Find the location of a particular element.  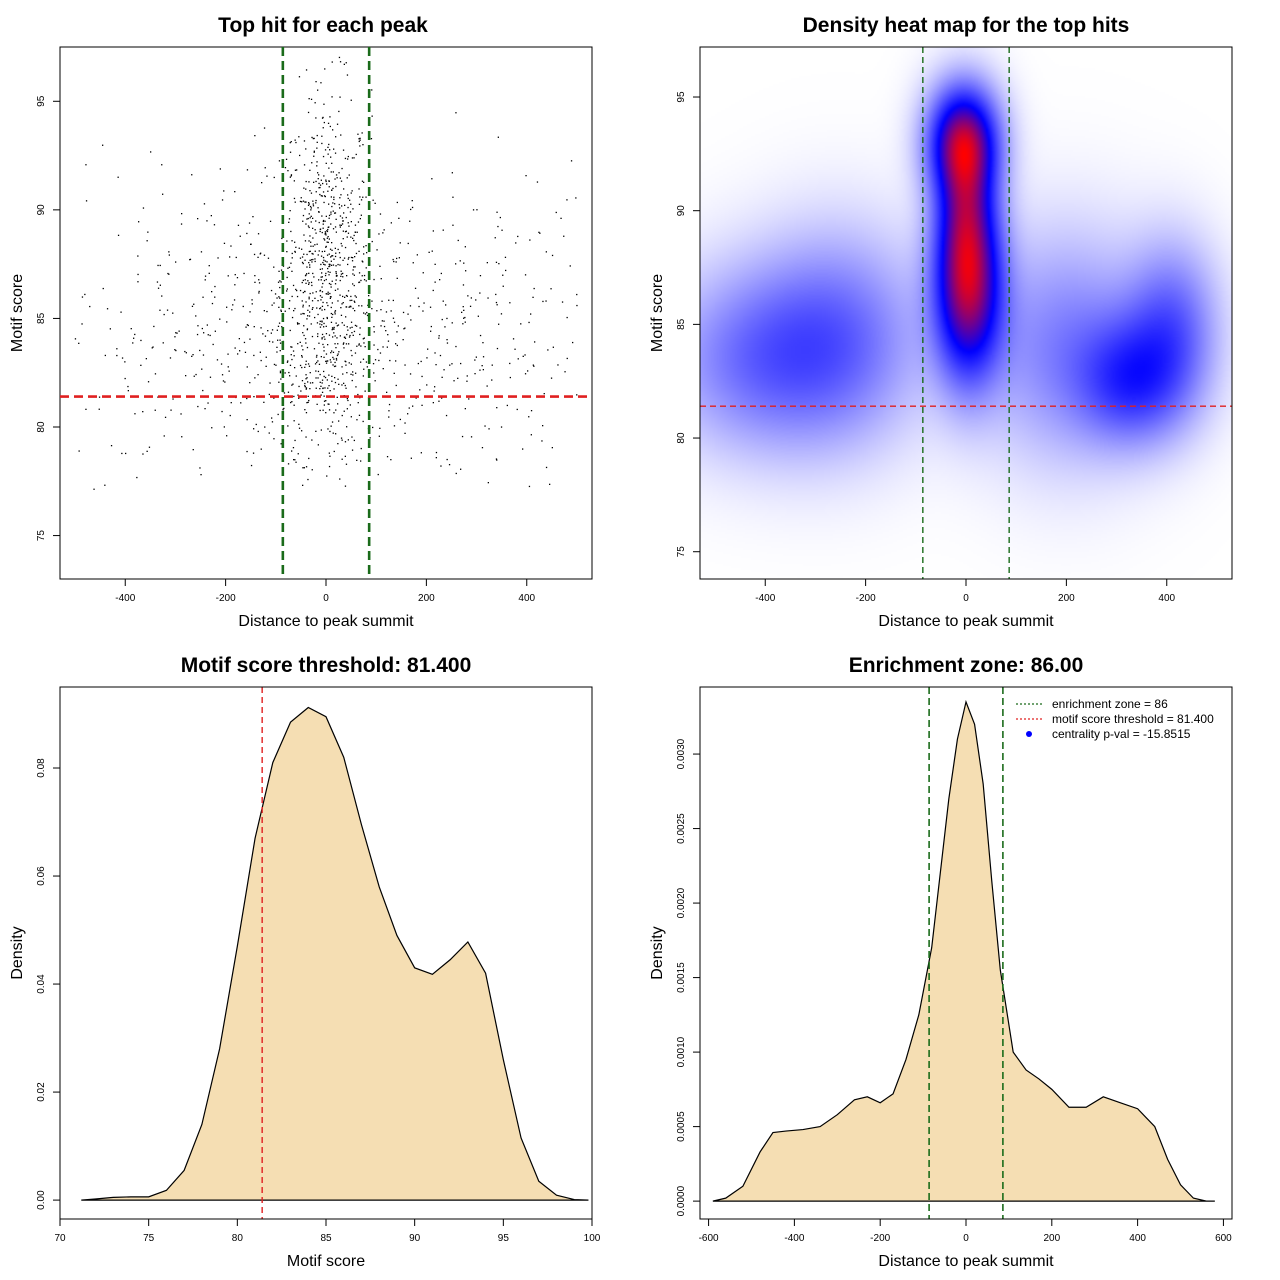

scatter-points is located at coordinates (326, 273).